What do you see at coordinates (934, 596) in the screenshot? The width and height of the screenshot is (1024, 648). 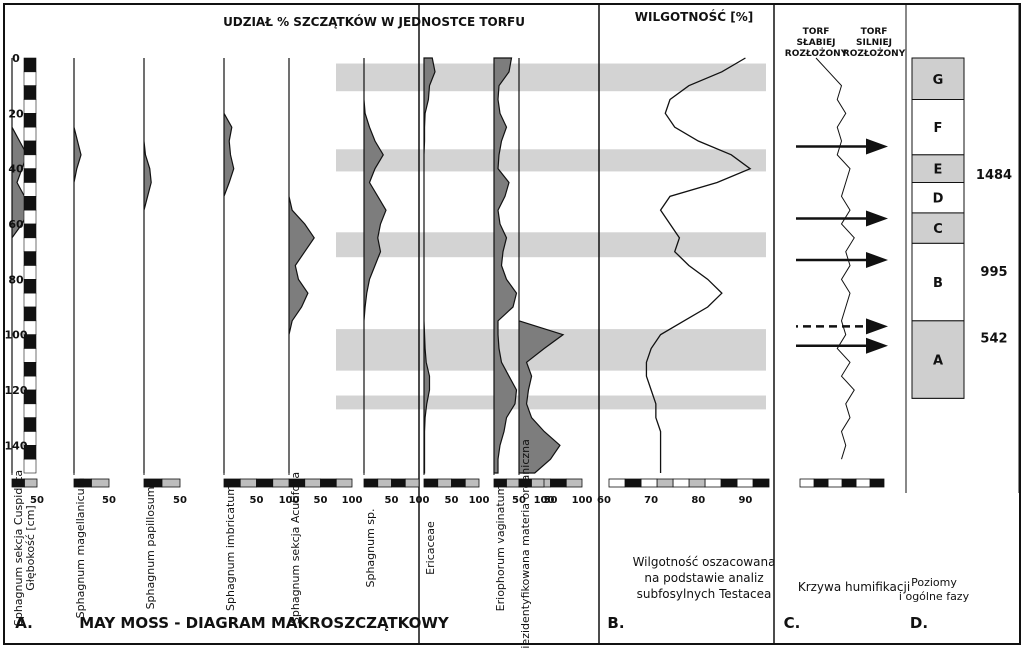 I see `panel-d-caption: i ogólne fazy` at bounding box center [934, 596].